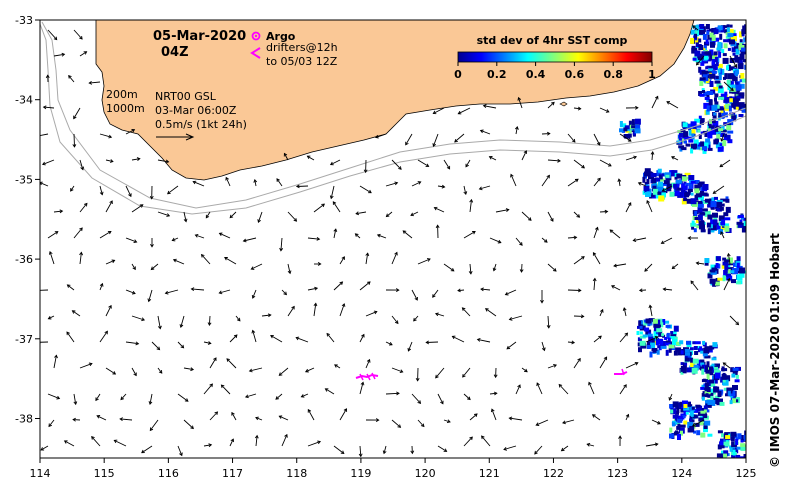 Image resolution: width=790 pixels, height=492 pixels. Describe the element at coordinates (575, 74) in the screenshot. I see `colorbar-tick-label: 0.6` at that location.